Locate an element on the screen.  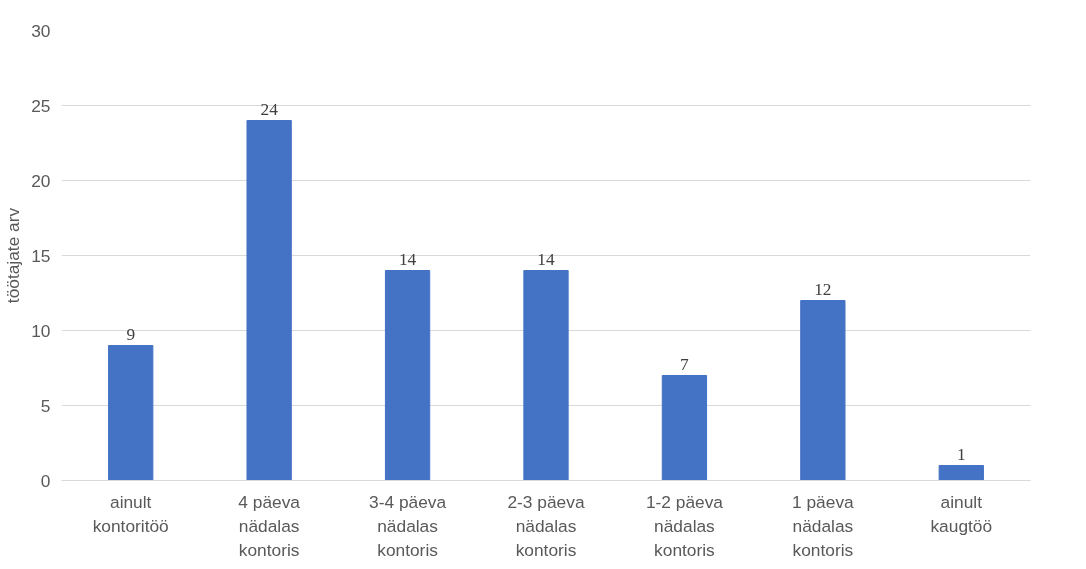
data-label: 9 is located at coordinates (131, 334).